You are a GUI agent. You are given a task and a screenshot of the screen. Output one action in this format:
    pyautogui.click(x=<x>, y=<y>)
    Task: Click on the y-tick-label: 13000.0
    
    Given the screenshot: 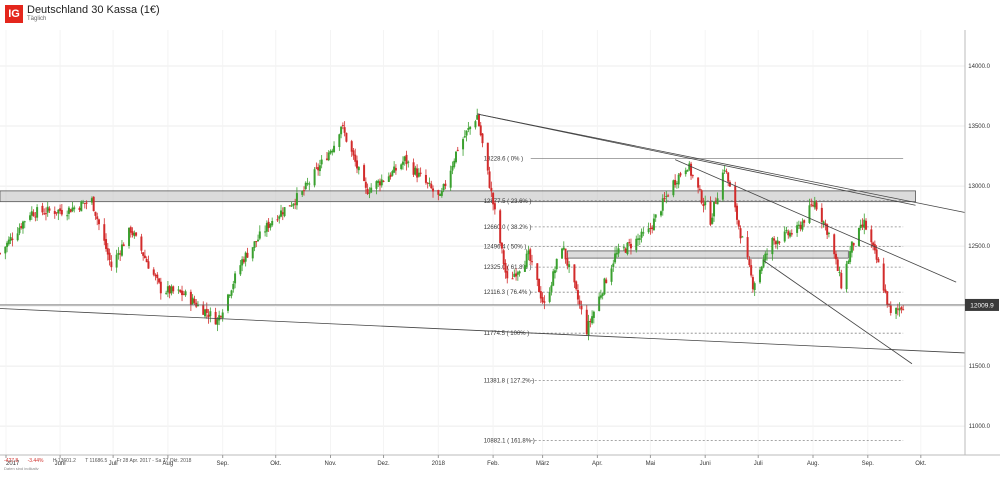 What is the action you would take?
    pyautogui.click(x=979, y=187)
    